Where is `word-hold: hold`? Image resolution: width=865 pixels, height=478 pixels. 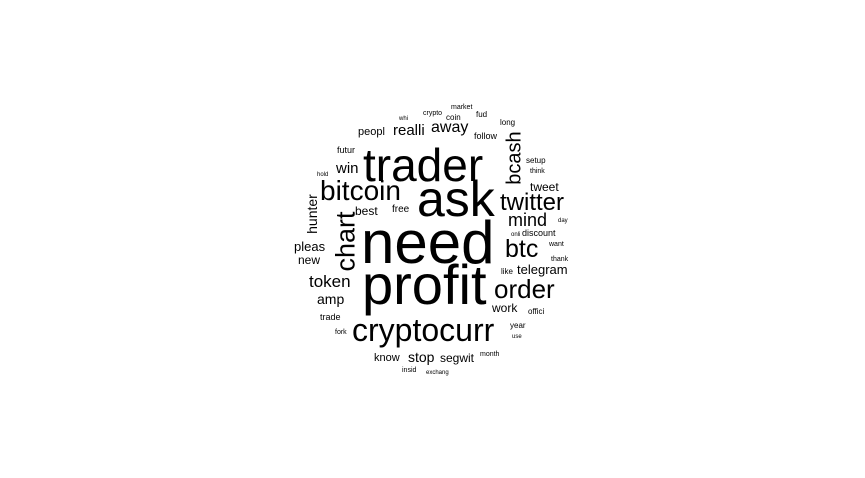 word-hold: hold is located at coordinates (323, 175).